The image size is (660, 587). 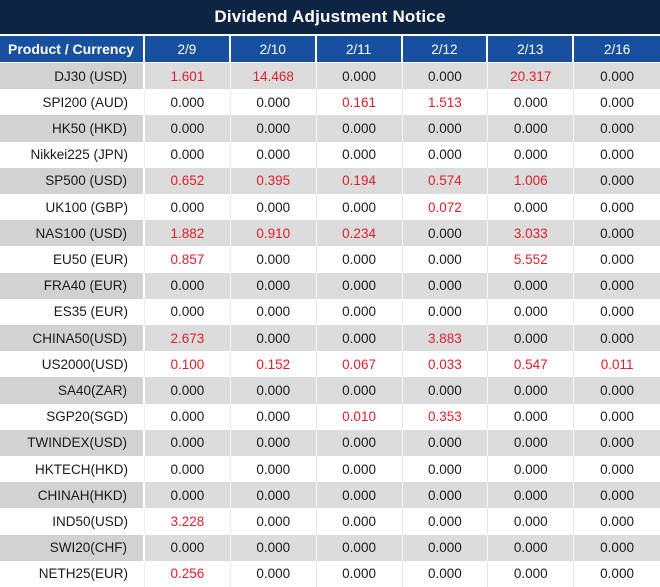 I want to click on date-header: 2/10, so click(x=274, y=49).